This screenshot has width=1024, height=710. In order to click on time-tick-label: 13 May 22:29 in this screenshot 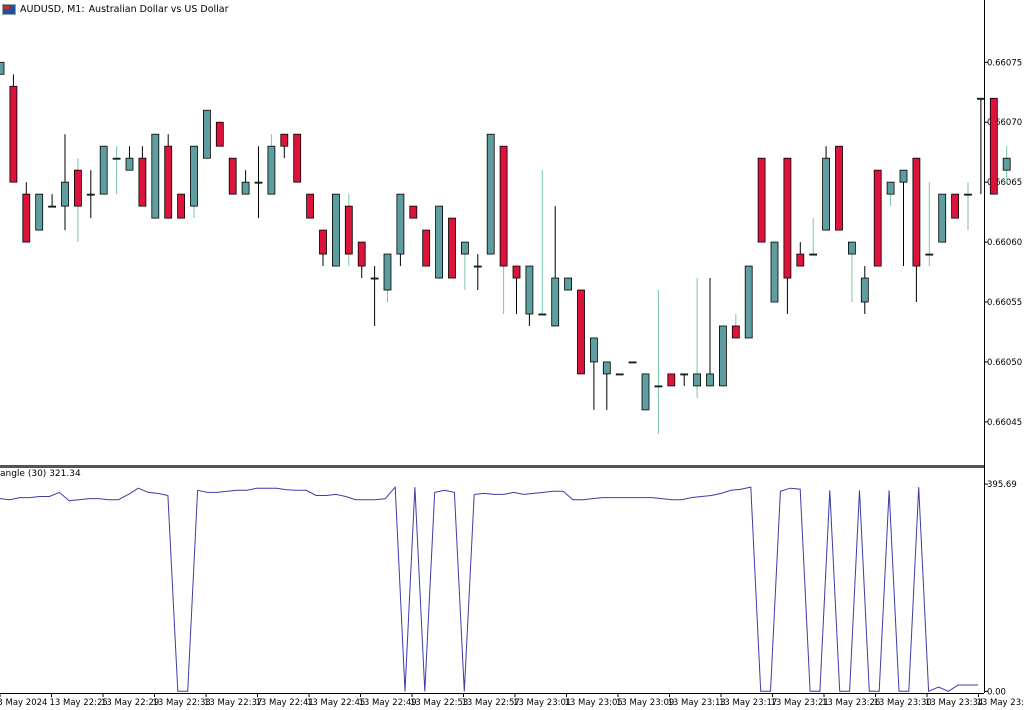, I will do `click(130, 703)`.